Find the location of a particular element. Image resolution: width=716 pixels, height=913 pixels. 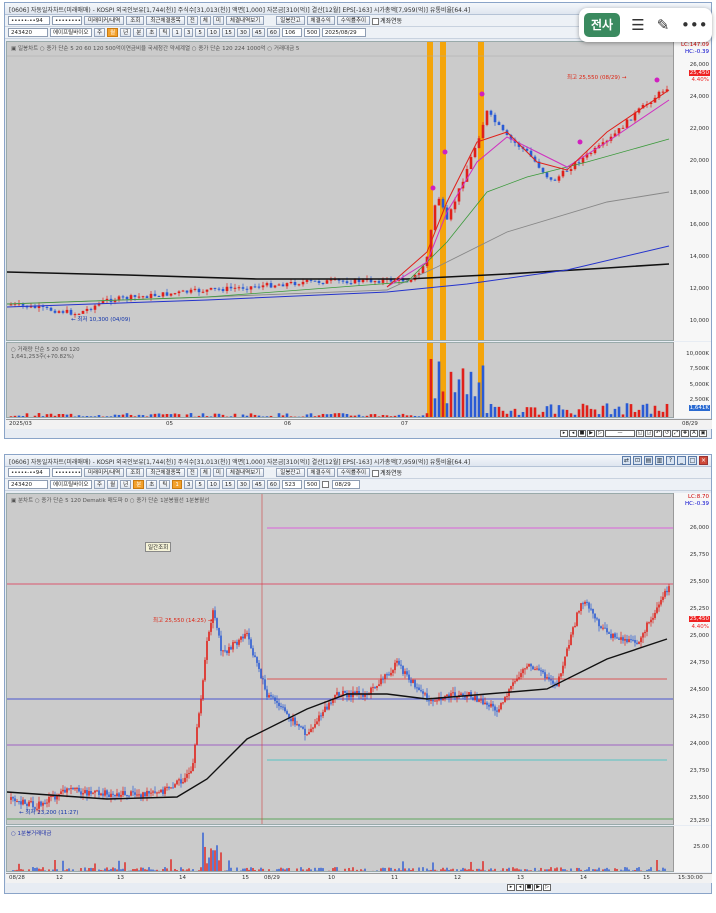

minimize-icon: _ is located at coordinates (681, 460).